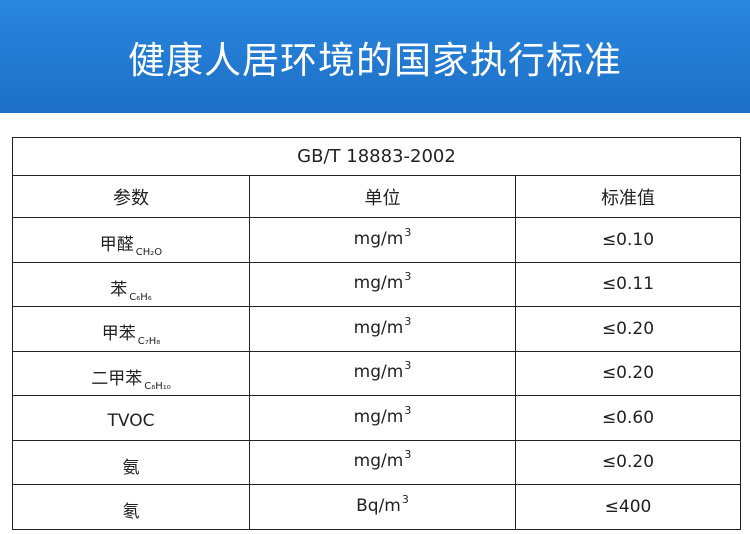 Image resolution: width=750 pixels, height=534 pixels. What do you see at coordinates (375, 60) in the screenshot?
I see `page-title: 健康人居环境的国家执行标准` at bounding box center [375, 60].